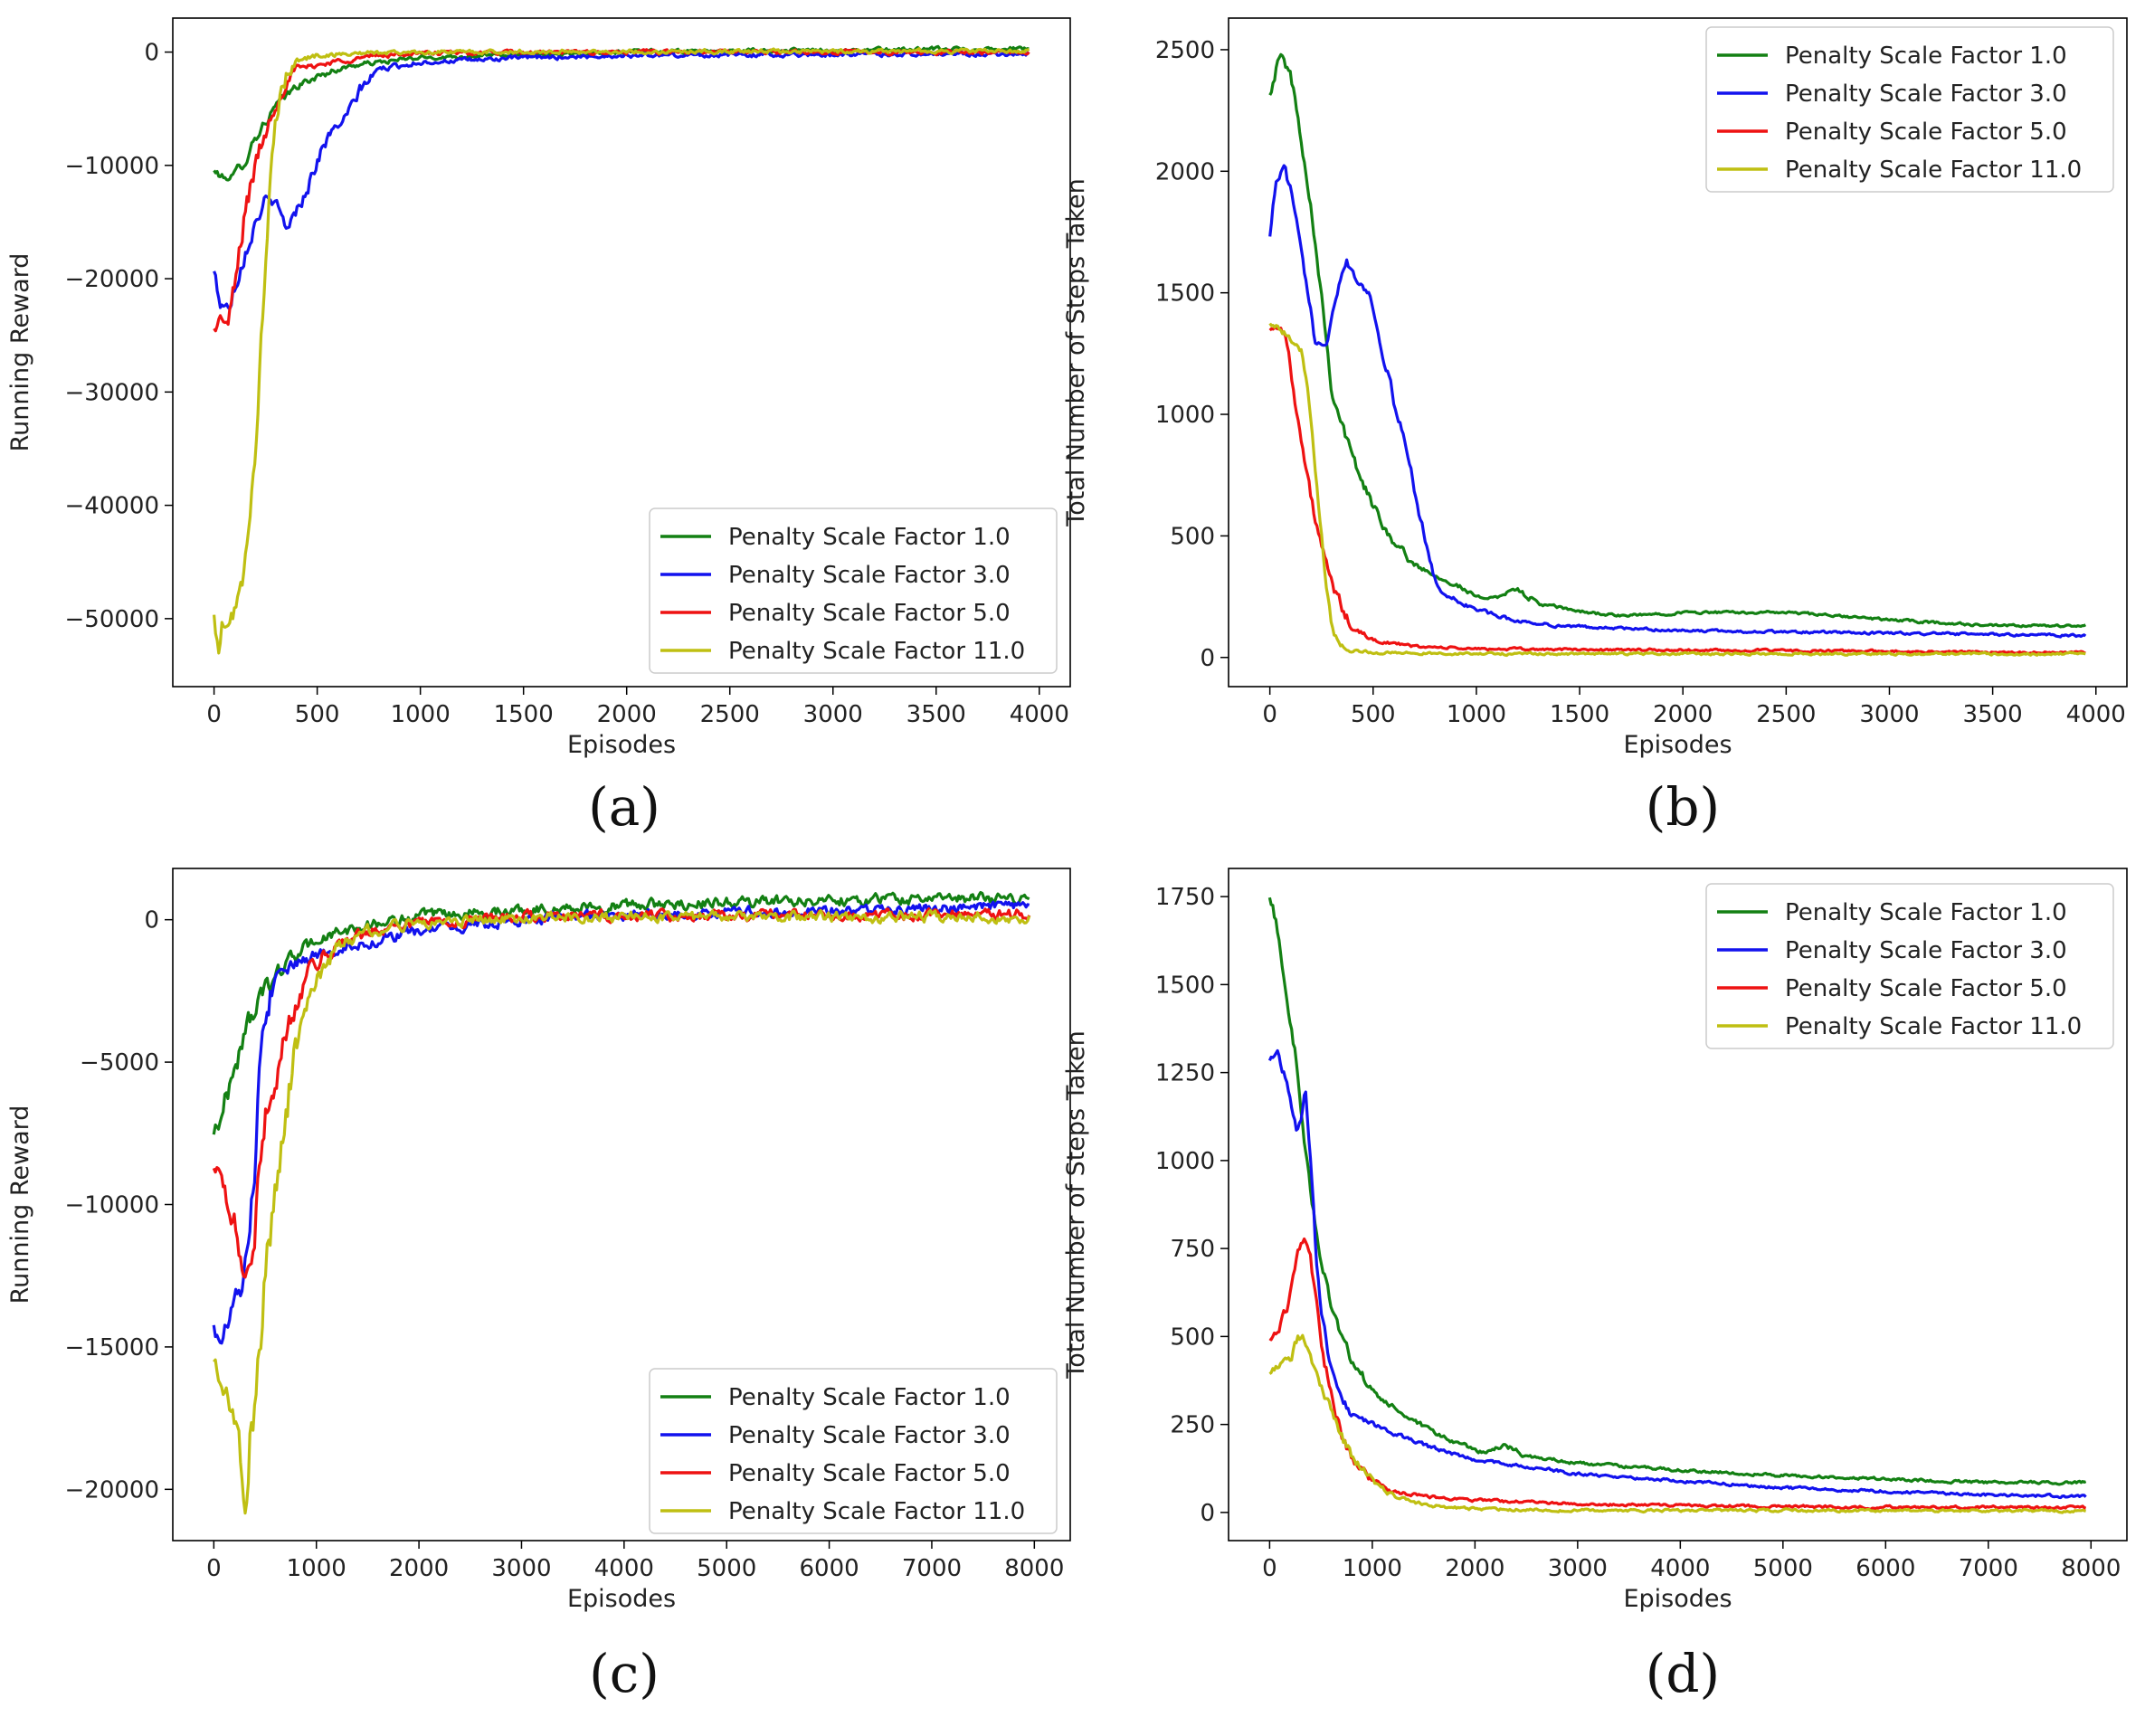 The height and width of the screenshot is (1736, 2145). I want to click on y-tick-label: −10000, so click(112, 1205).